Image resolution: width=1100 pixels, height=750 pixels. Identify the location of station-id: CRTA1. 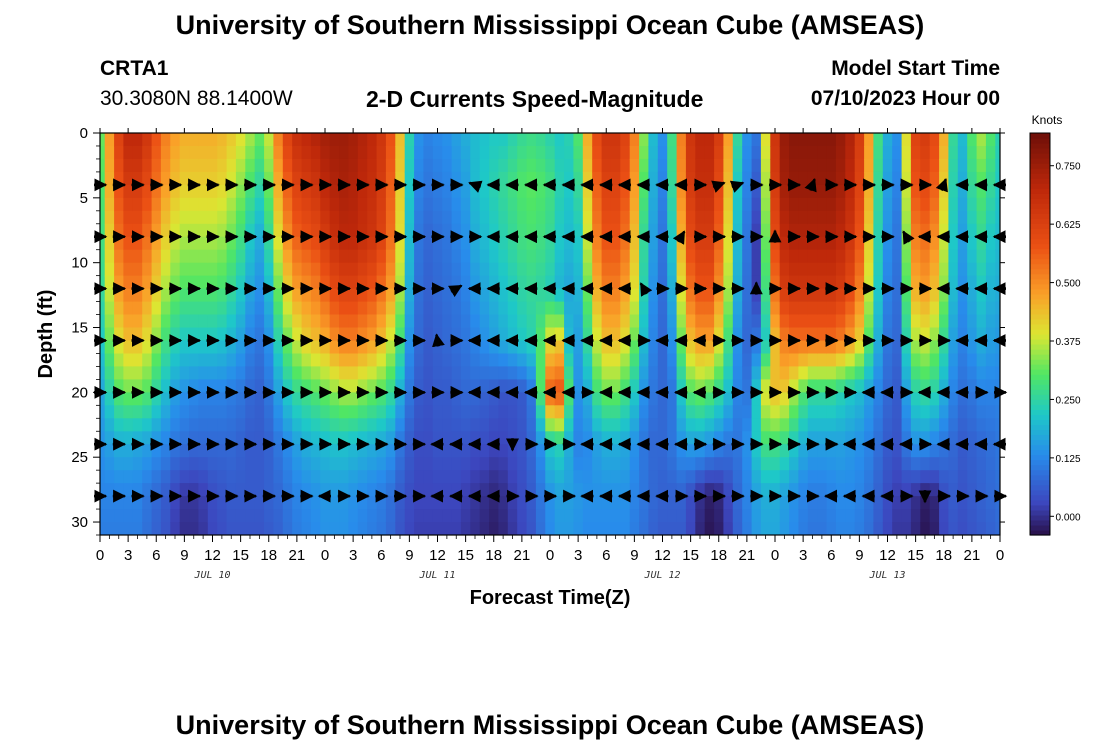
(134, 68).